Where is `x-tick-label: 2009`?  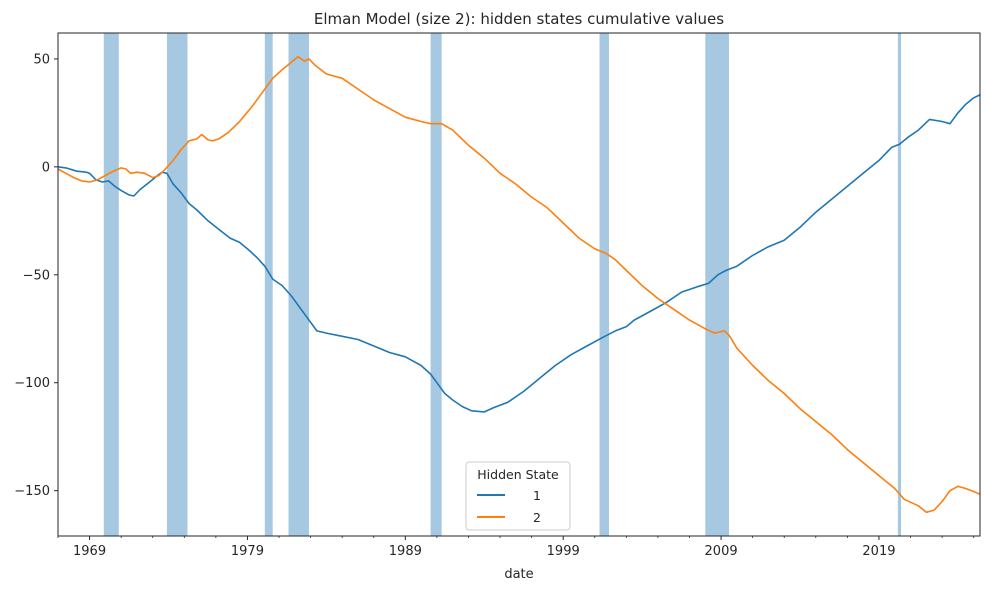
x-tick-label: 2009 is located at coordinates (721, 551).